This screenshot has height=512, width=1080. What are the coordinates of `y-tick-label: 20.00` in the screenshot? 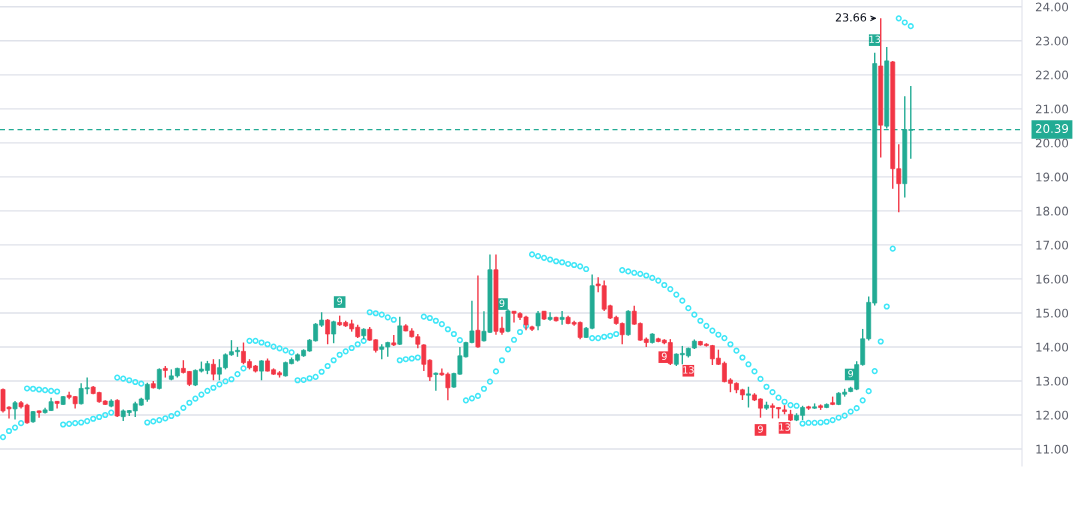 It's located at (1052, 143).